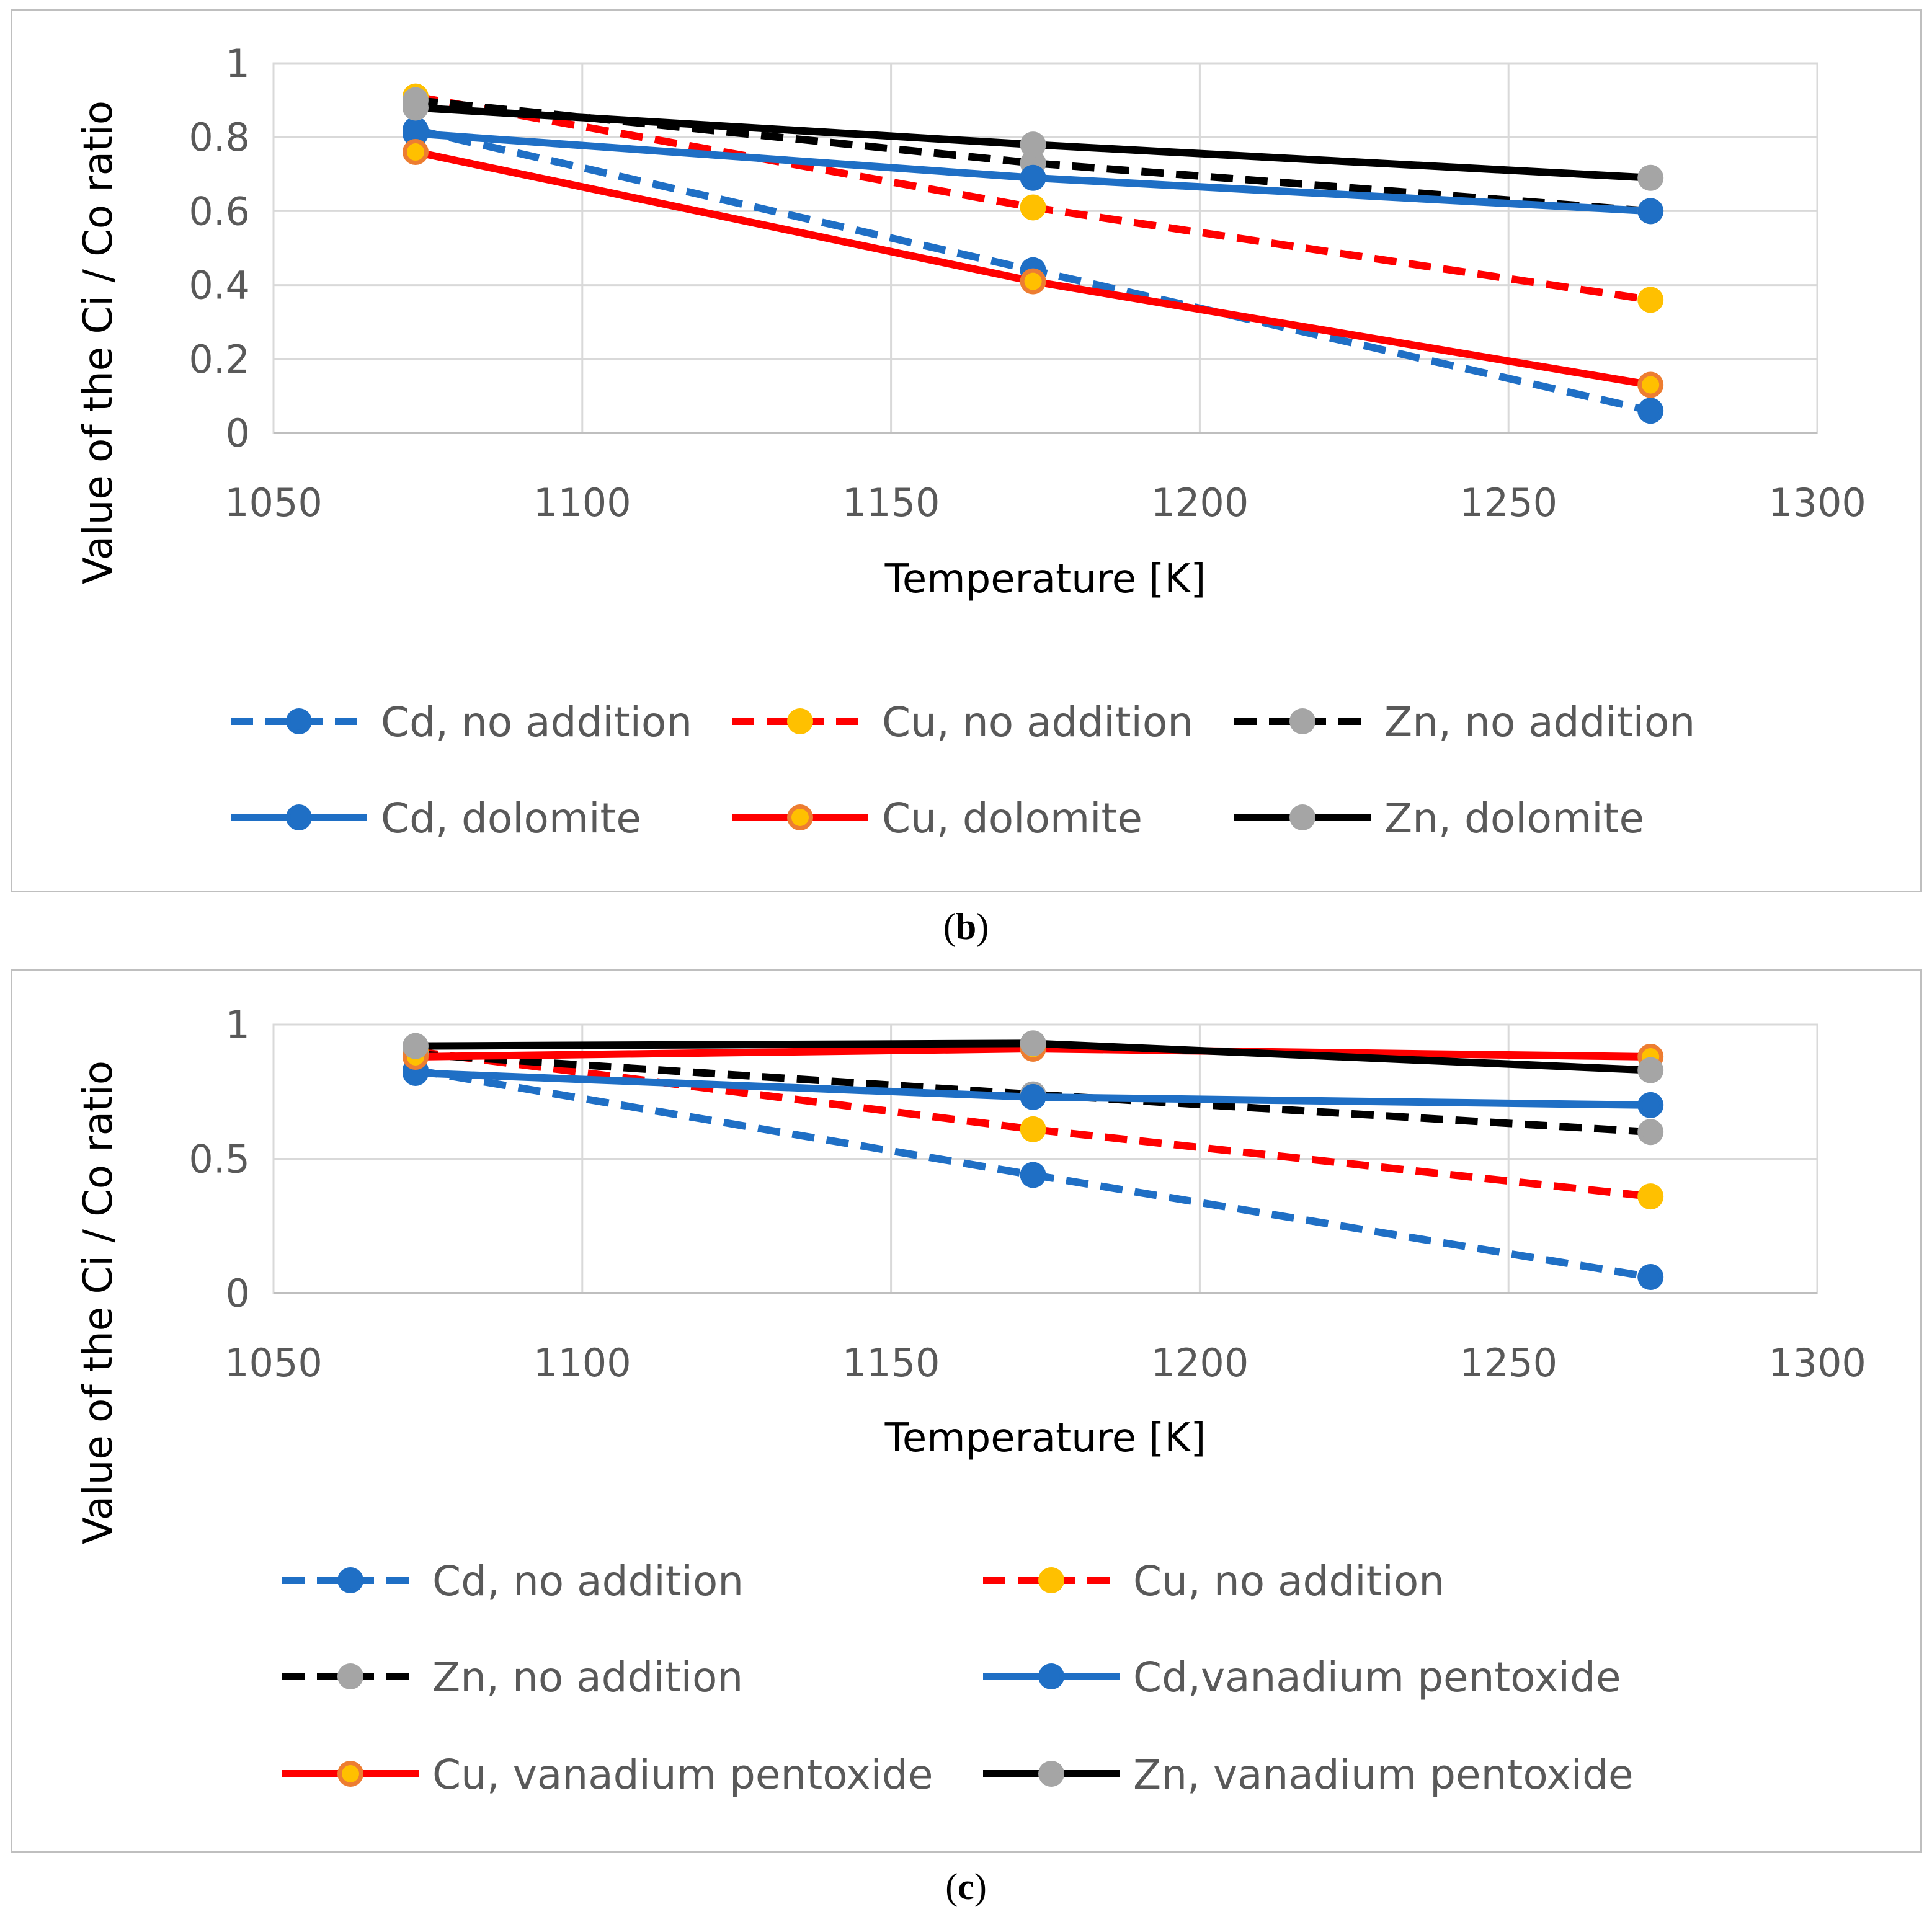 The height and width of the screenshot is (1922, 1932). Describe the element at coordinates (415, 134) in the screenshot. I see `data-point-s3-p0` at that location.